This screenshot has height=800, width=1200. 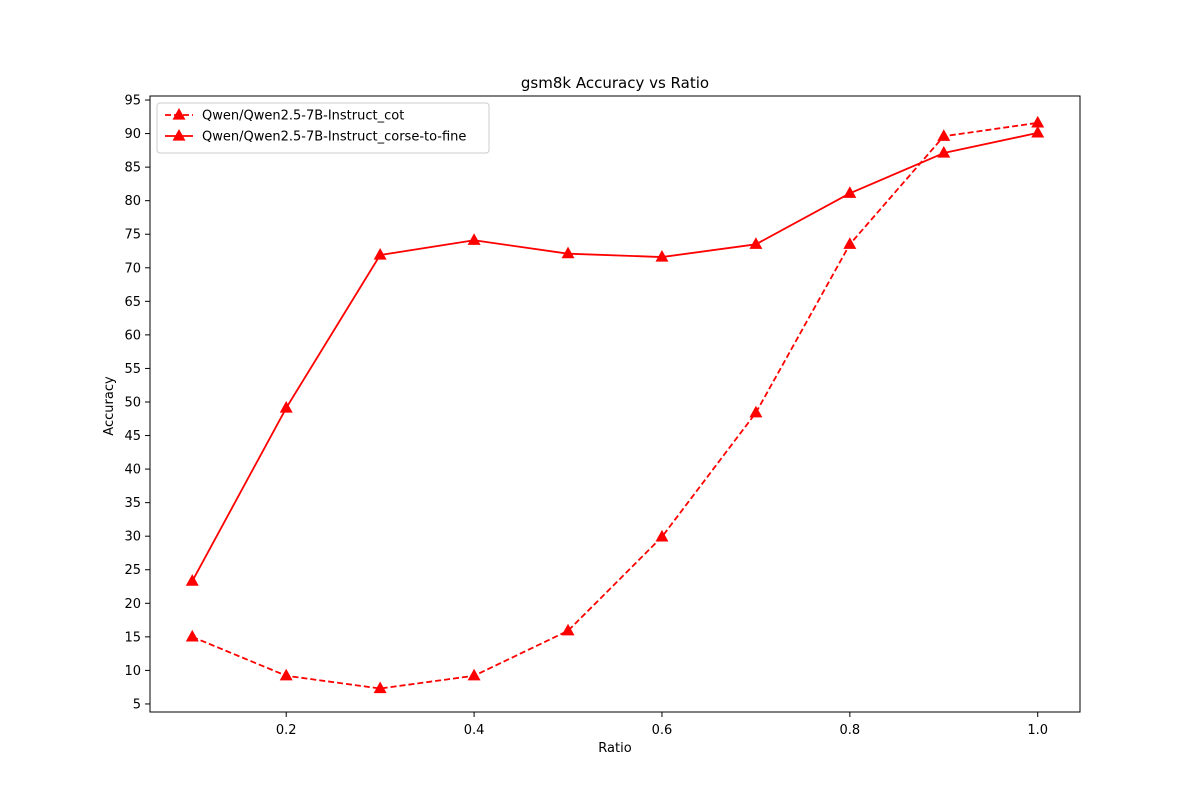 What do you see at coordinates (132, 201) in the screenshot?
I see `y-tick-label: 80` at bounding box center [132, 201].